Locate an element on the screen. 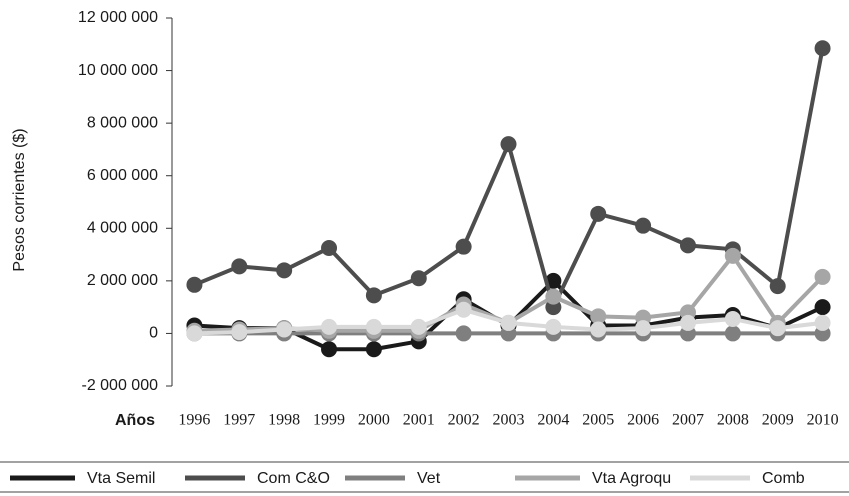 The image size is (849, 496). y-tick-label: 4 000 000 is located at coordinates (122, 228).